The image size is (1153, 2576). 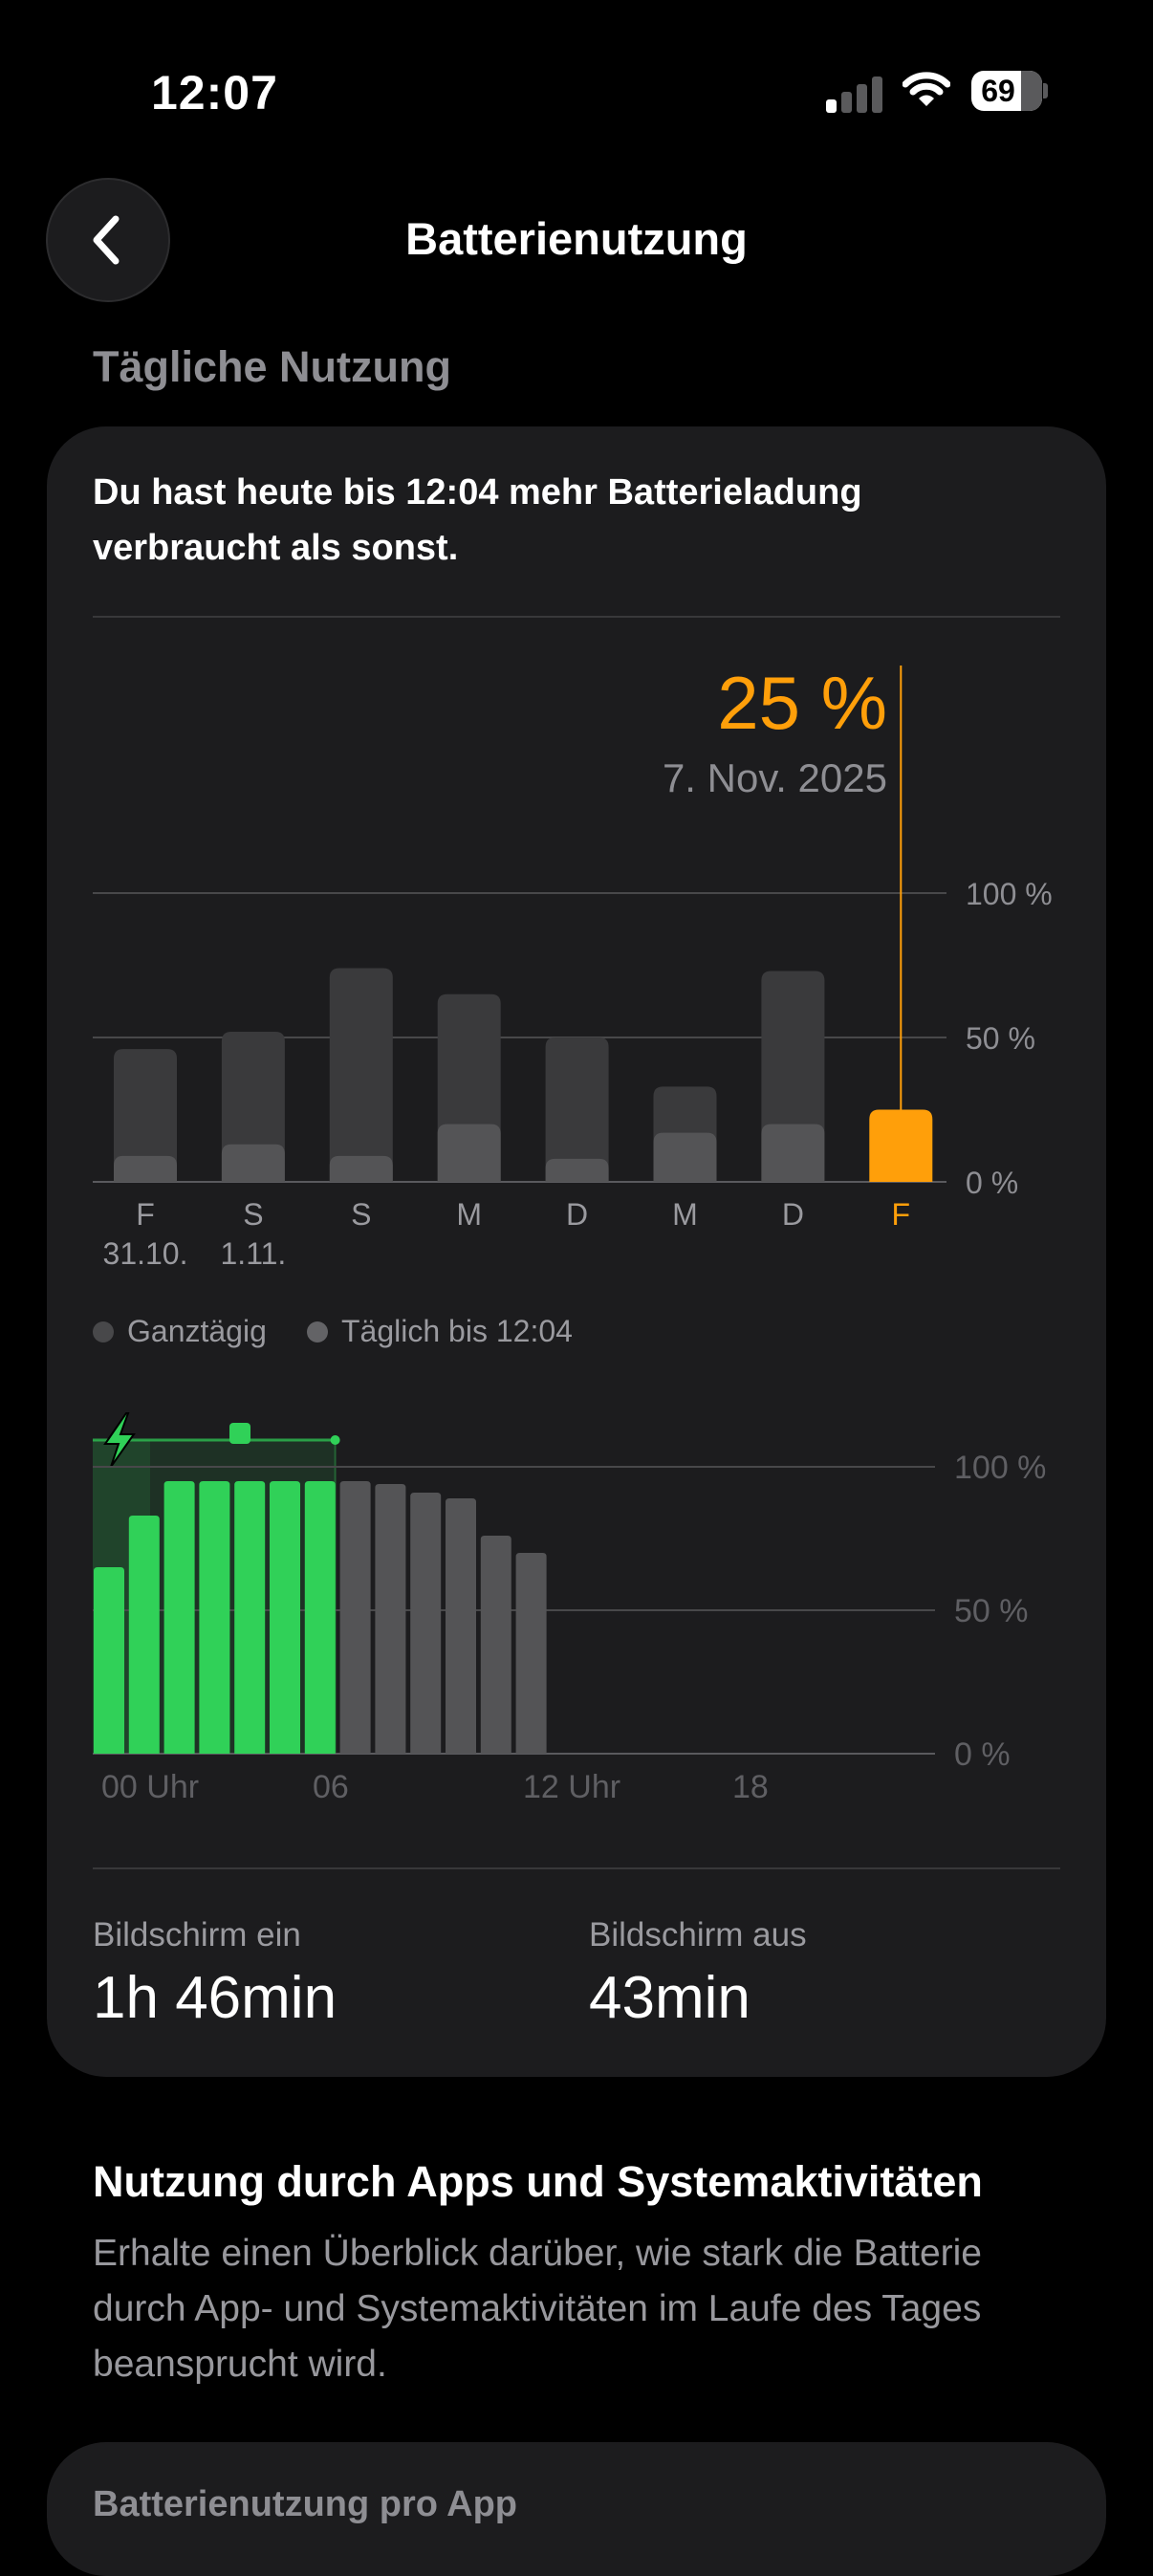 What do you see at coordinates (240, 1433) in the screenshot?
I see `charging-marker` at bounding box center [240, 1433].